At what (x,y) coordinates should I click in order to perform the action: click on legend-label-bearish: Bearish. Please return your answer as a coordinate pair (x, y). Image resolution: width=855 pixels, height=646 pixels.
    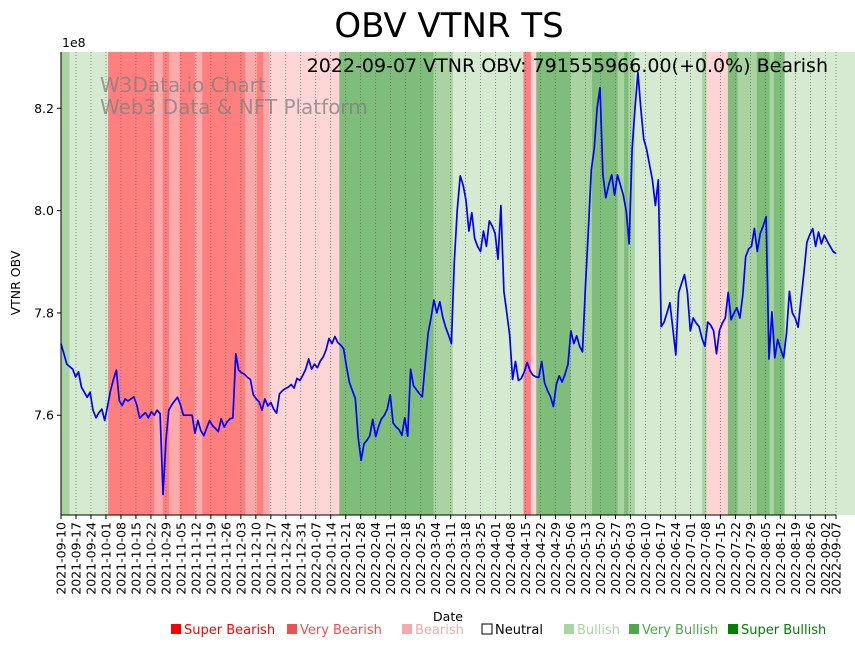
    Looking at the image, I should click on (439, 630).